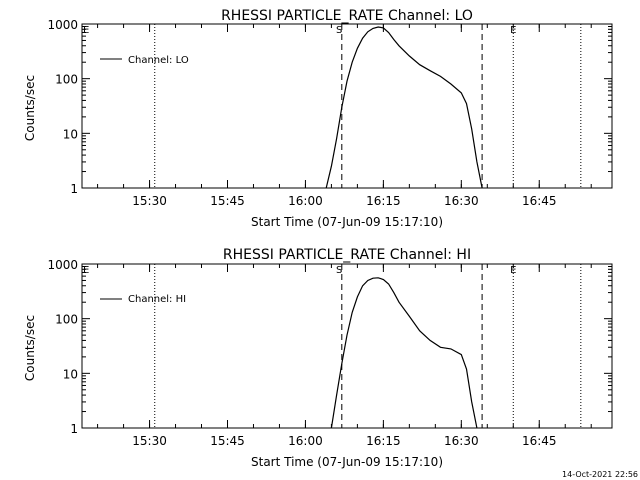  Describe the element at coordinates (347, 255) in the screenshot. I see `chart-title: RHESSI PARTICLE_RATE Channel: HI` at that location.